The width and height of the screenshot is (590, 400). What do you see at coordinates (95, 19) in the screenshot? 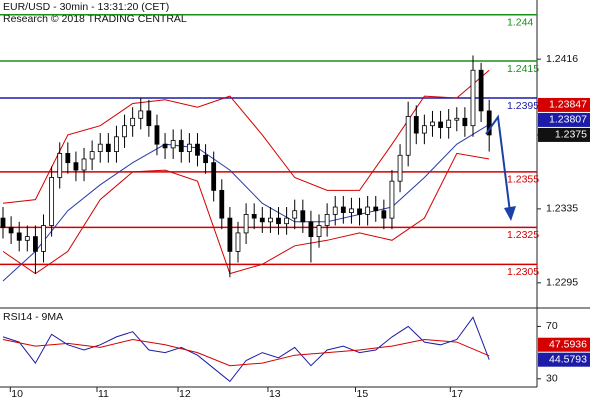
I see `chart-subtitle: Research © 2018 TRADING CENTRAL` at bounding box center [95, 19].